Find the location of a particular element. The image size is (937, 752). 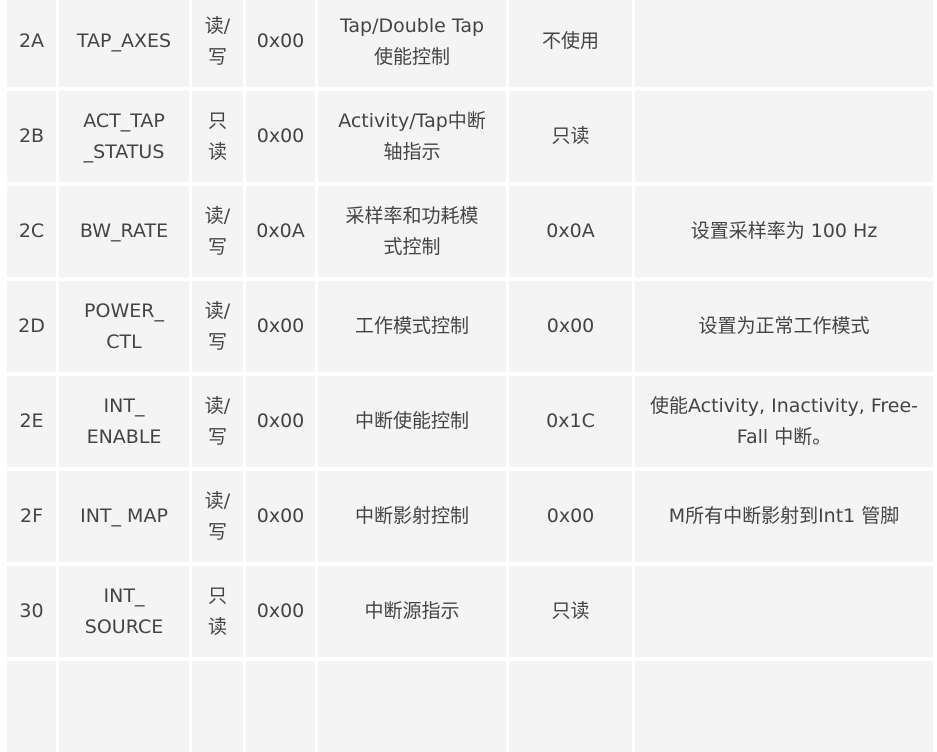

cell-note: M所有中断影射到Int1 管脚 is located at coordinates (784, 516).